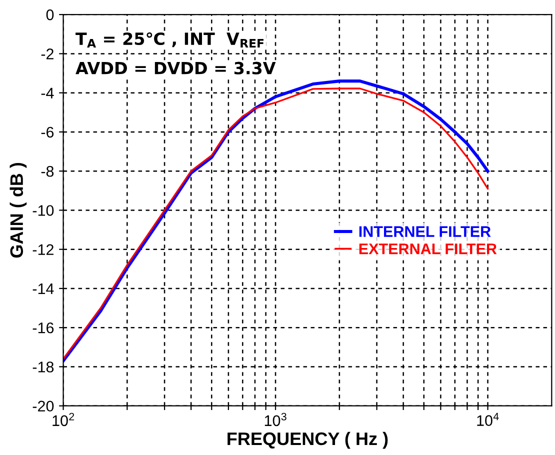  What do you see at coordinates (275, 419) in the screenshot?
I see `x-tick-label: 10$^{3}$` at bounding box center [275, 419].